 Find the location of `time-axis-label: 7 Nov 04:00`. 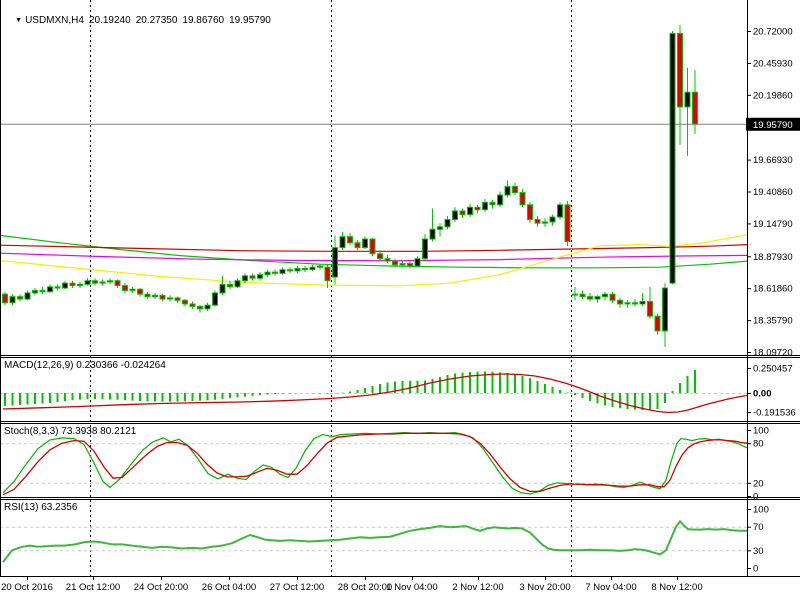

time-axis-label: 7 Nov 04:00 is located at coordinates (610, 587).